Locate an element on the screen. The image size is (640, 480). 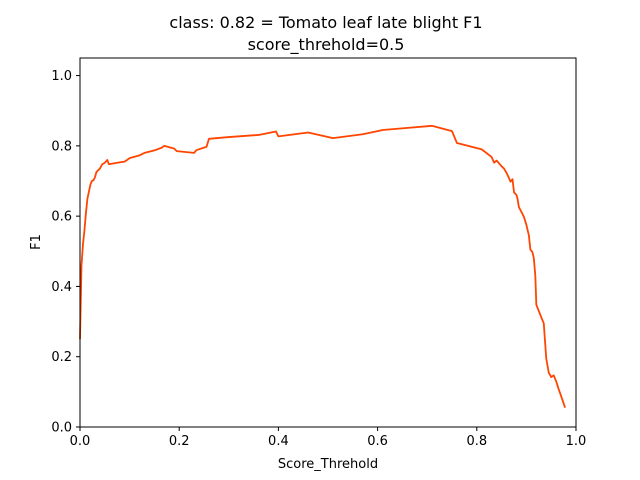
x-tick-label: 0.8 is located at coordinates (476, 441).